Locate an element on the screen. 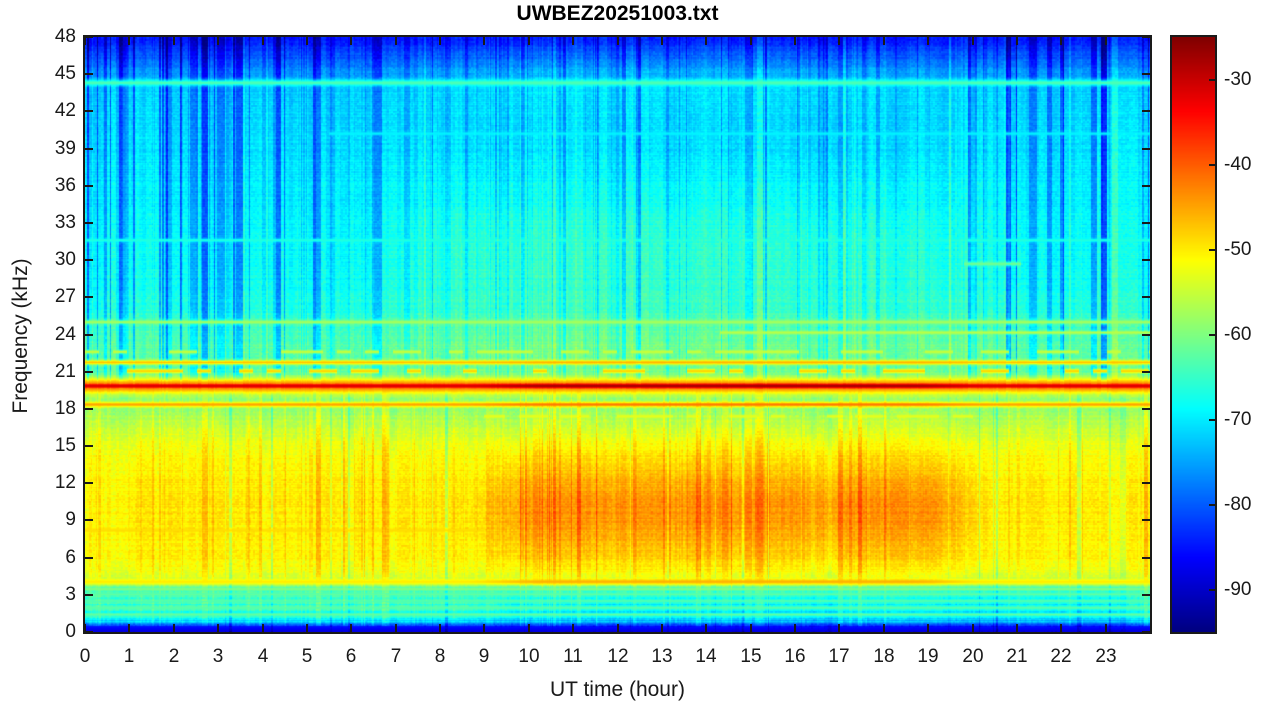 The height and width of the screenshot is (715, 1264). plot-title: UWBEZ20251003.txt is located at coordinates (617, 13).